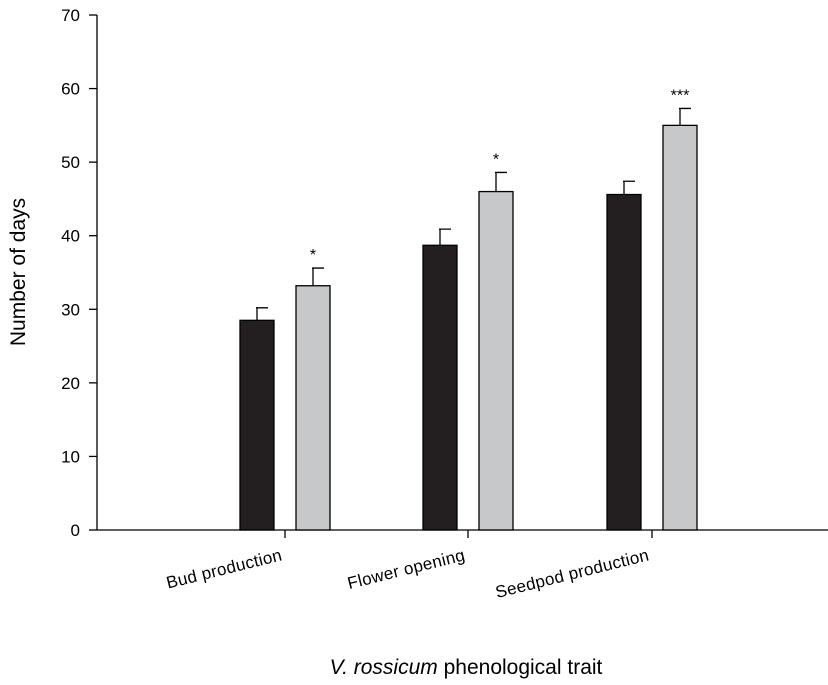  I want to click on y-tick-label: 60, so click(70, 89).